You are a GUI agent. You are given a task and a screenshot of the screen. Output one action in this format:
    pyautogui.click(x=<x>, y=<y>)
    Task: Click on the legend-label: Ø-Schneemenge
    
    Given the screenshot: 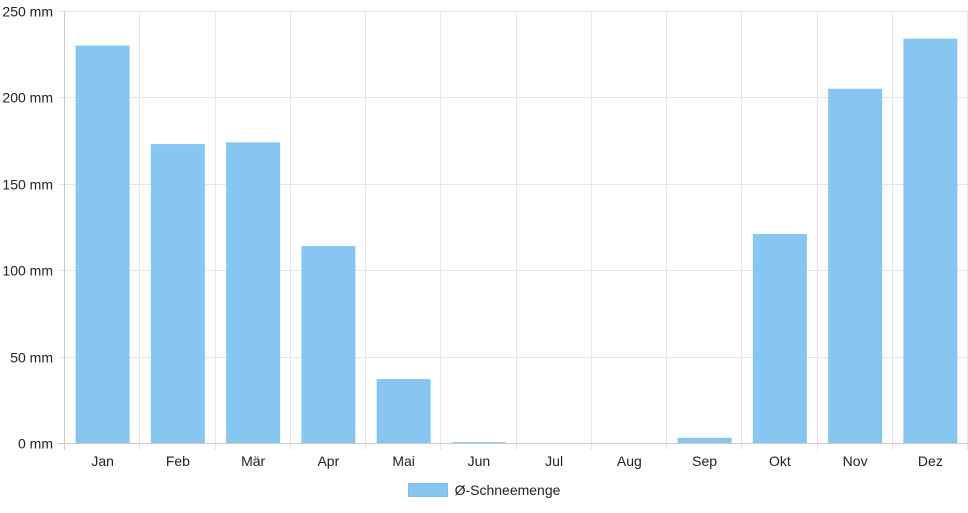 What is the action you would take?
    pyautogui.click(x=507, y=490)
    